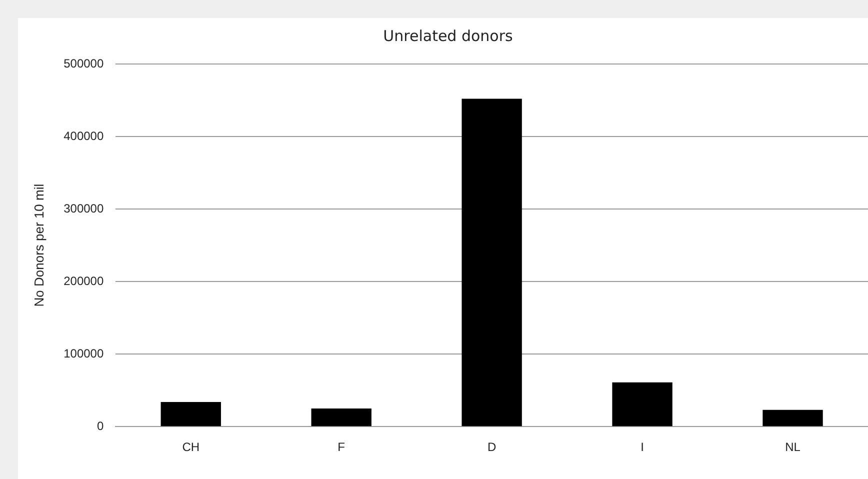 This screenshot has width=868, height=479. What do you see at coordinates (84, 63) in the screenshot?
I see `y-tick-label: 500000` at bounding box center [84, 63].